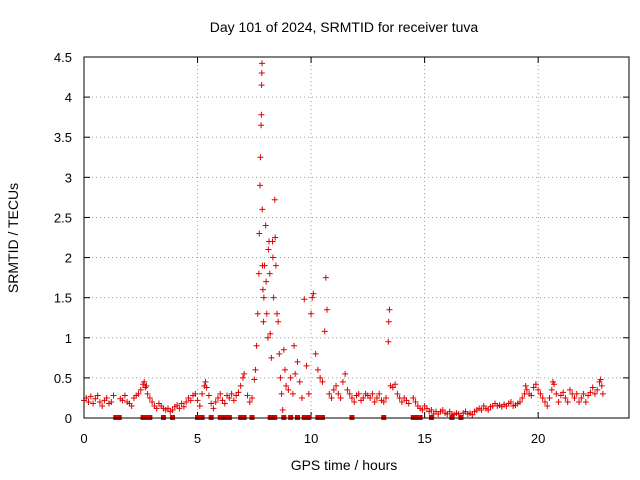 This screenshot has width=640, height=480. What do you see at coordinates (311, 438) in the screenshot?
I see `x-tick-label: 10` at bounding box center [311, 438].